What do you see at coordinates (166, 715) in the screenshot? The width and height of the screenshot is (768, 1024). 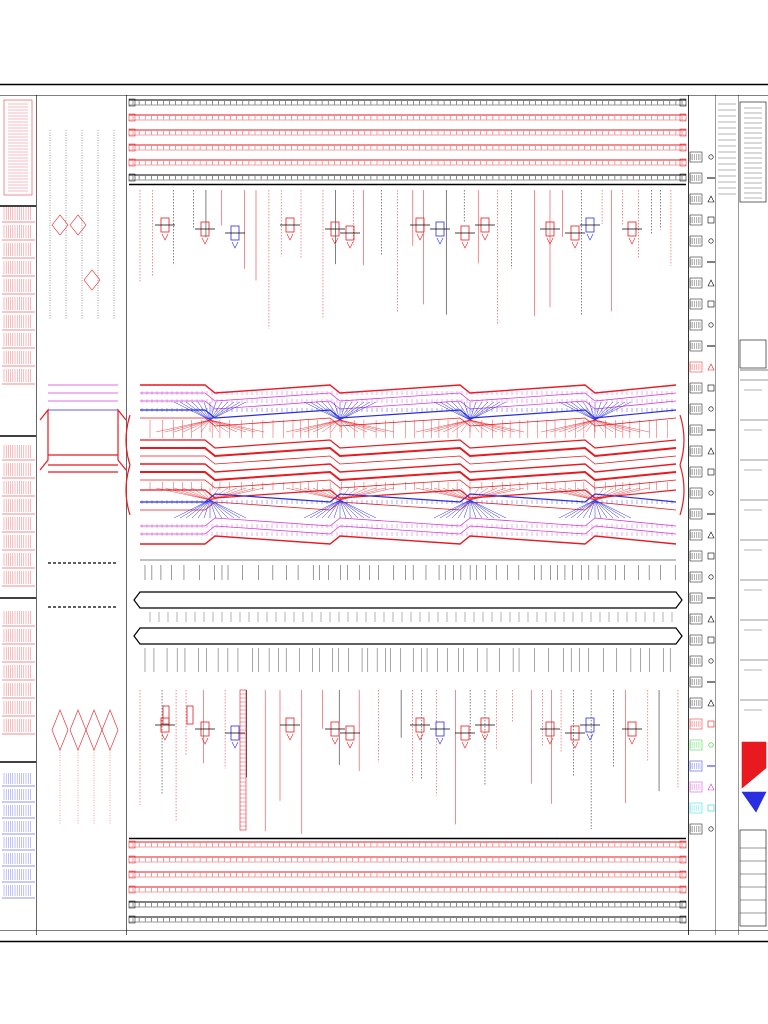 I see `relay-box` at bounding box center [166, 715].